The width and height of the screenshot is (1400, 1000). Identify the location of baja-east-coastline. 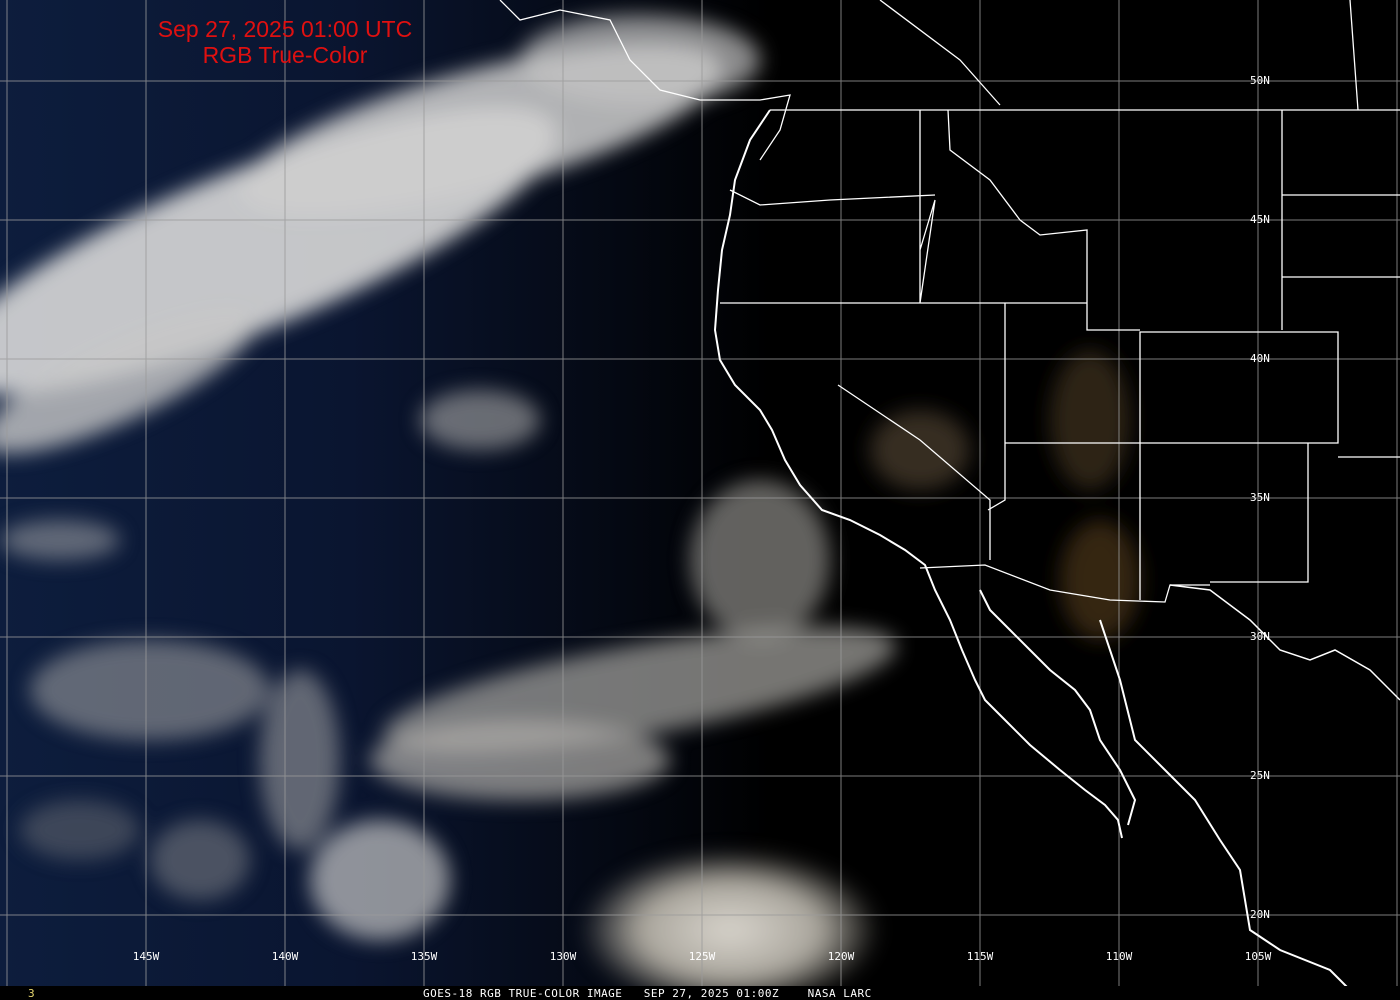
(1058, 707).